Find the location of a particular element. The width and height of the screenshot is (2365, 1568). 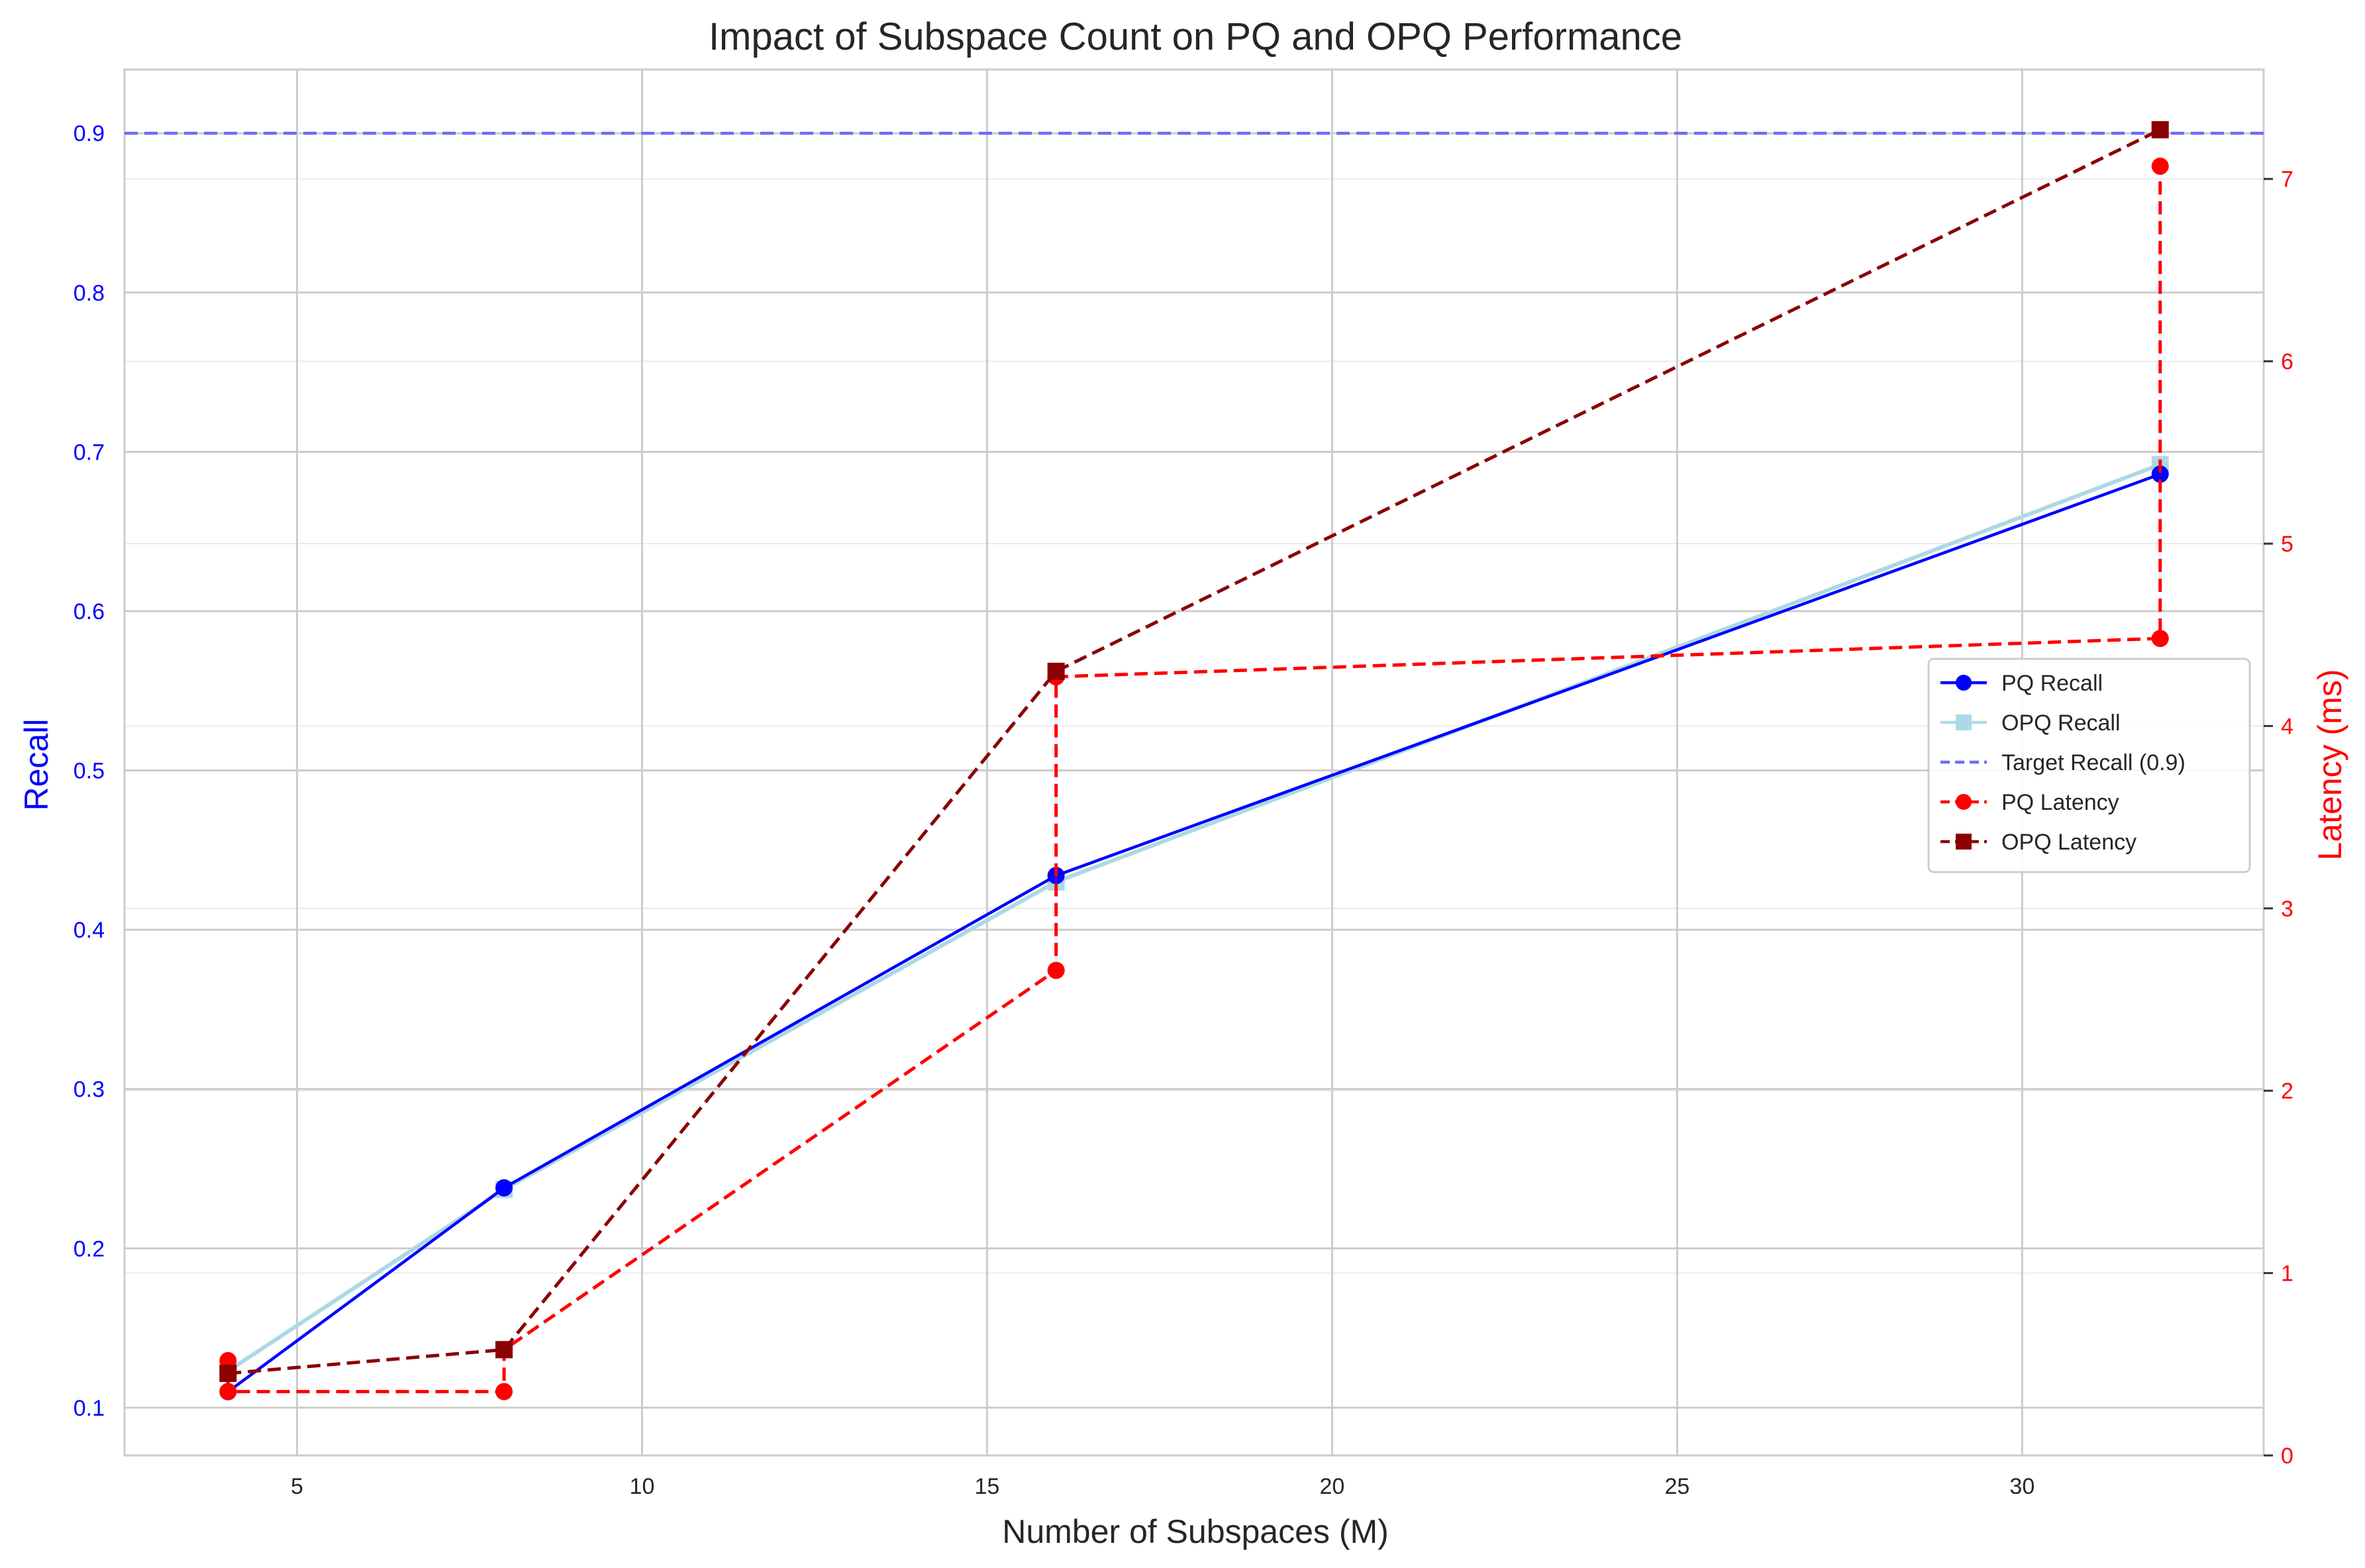

x-tick-label-2: 15 is located at coordinates (987, 1486).